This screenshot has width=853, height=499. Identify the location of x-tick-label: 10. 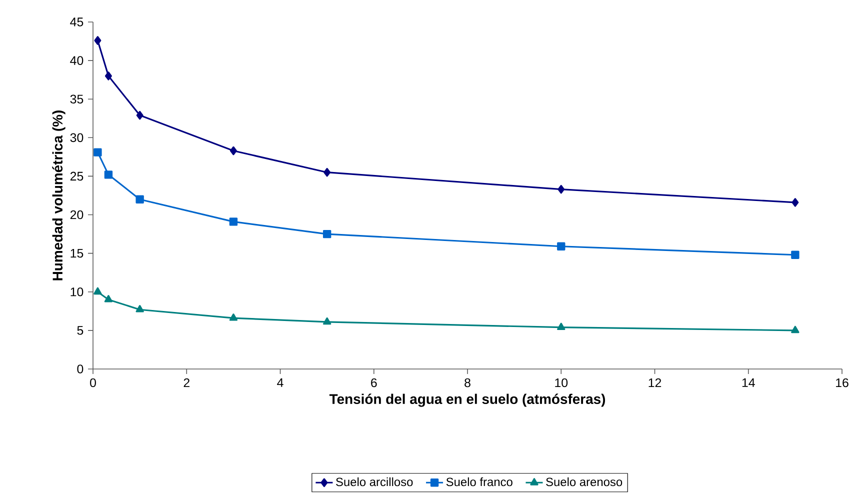
(561, 383).